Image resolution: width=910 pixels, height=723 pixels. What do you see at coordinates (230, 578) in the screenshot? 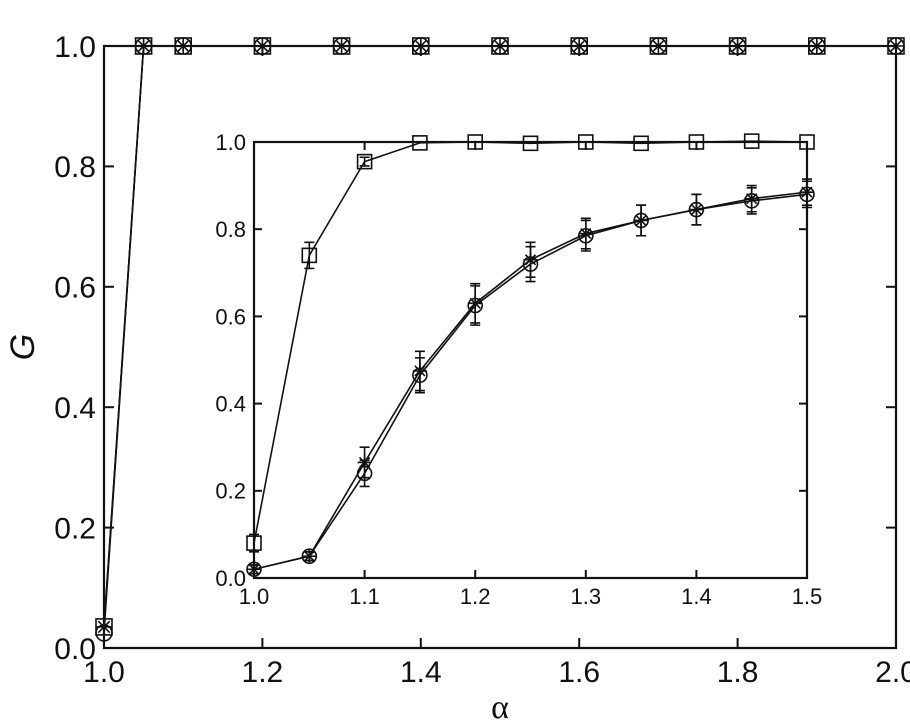
I see `inset-ytick-label: 0.0` at bounding box center [230, 578].